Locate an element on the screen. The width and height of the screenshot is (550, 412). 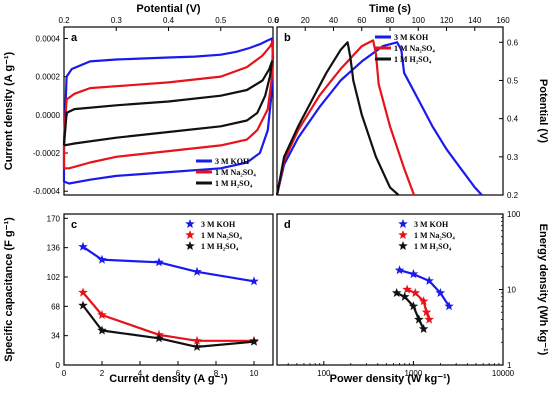
legend-marker-na2so4 is located at coordinates (190, 234).